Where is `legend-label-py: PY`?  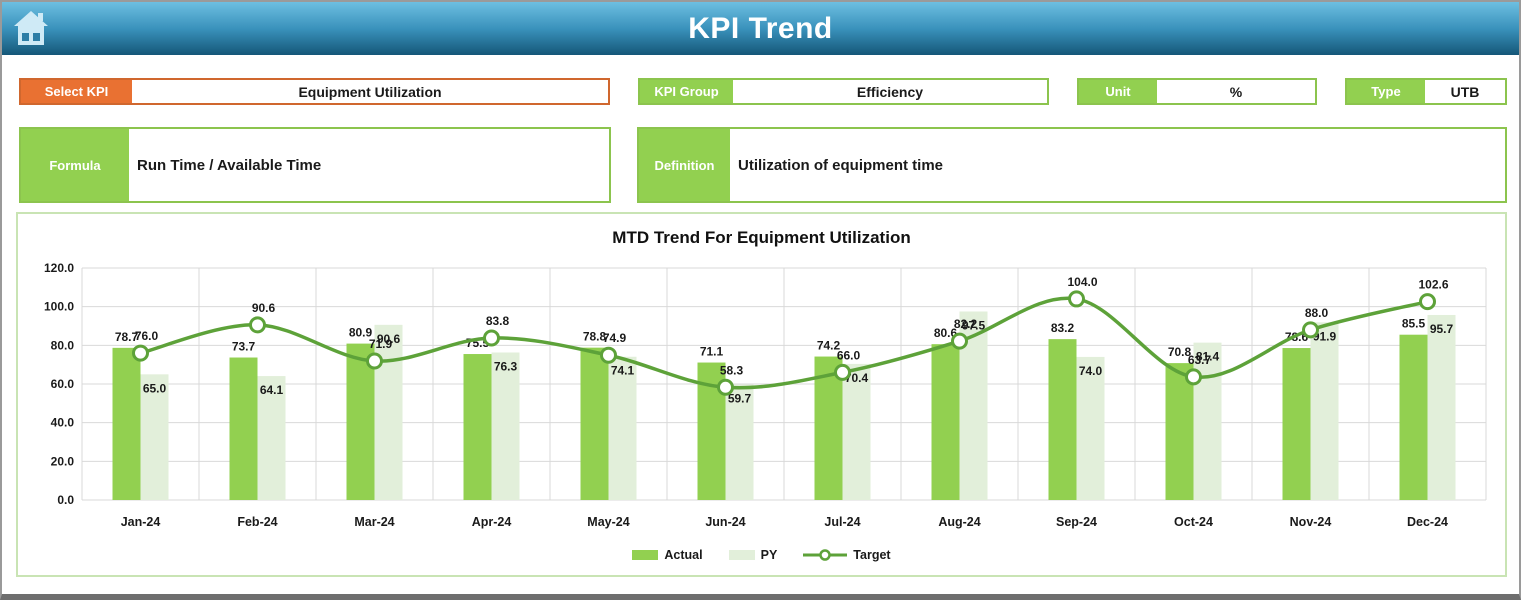
legend-label-py: PY is located at coordinates (769, 555).